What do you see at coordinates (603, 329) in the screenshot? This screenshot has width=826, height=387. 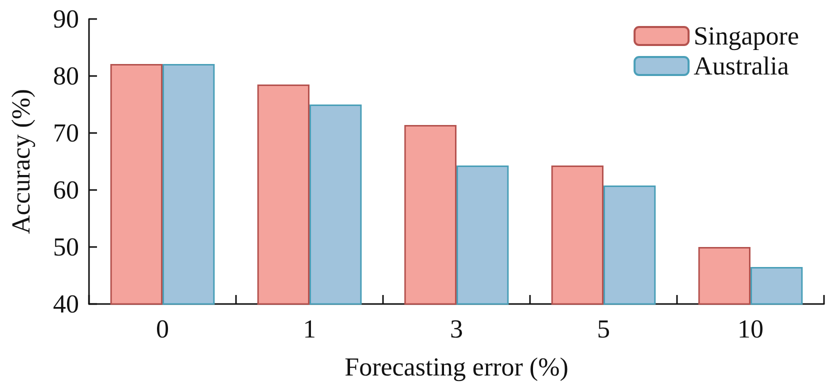 I see `x-tick-label: 5` at bounding box center [603, 329].